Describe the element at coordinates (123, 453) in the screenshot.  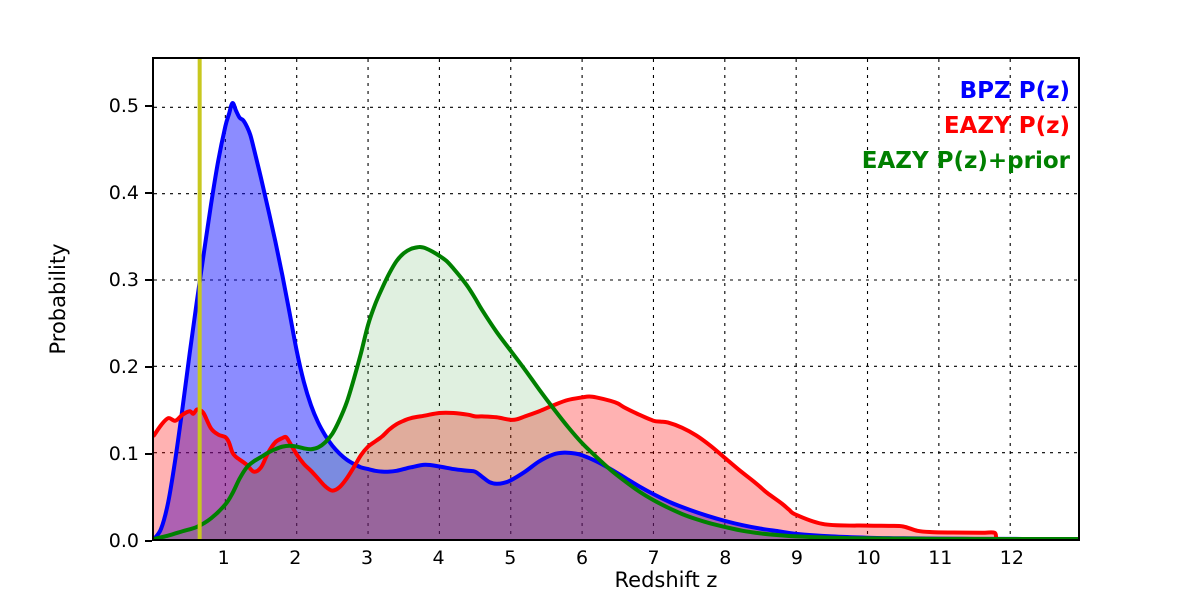
I see `y-tick-label: 0.1` at that location.